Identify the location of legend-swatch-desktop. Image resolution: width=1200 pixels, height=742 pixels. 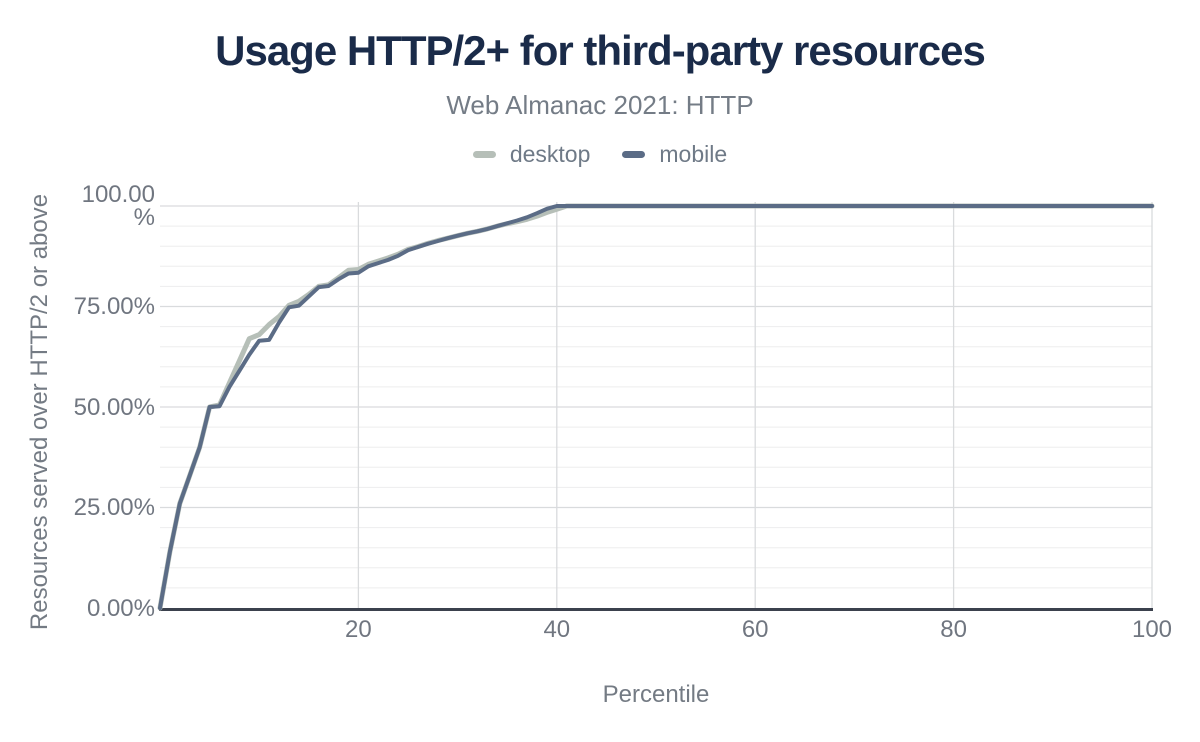
(484, 154).